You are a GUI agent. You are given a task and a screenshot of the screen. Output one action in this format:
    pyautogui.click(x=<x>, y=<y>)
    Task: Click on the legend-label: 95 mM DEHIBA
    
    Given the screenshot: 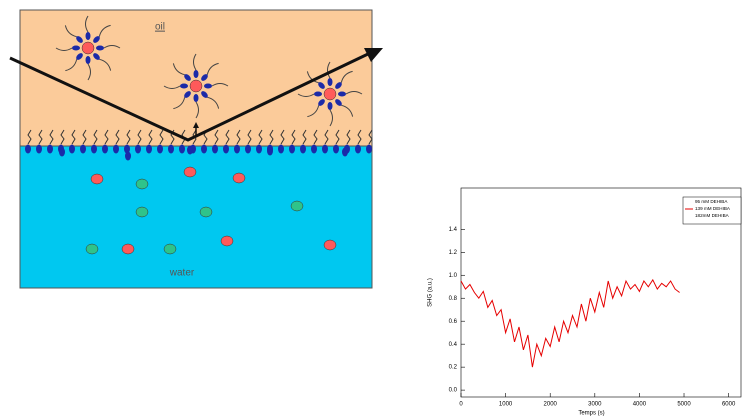 What is the action you would take?
    pyautogui.click(x=711, y=201)
    